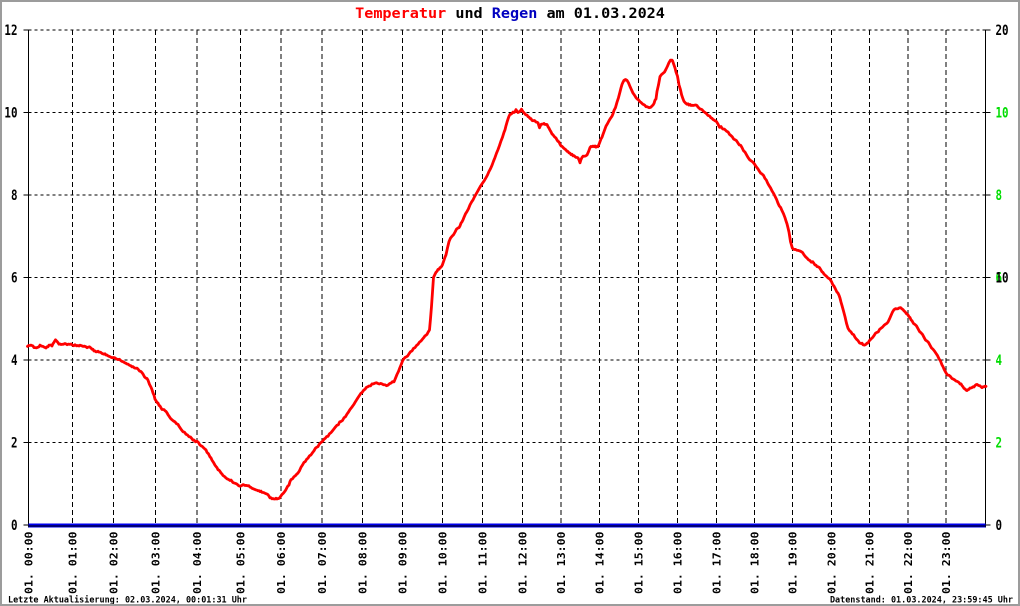 This screenshot has width=1020, height=606. Describe the element at coordinates (561, 563) in the screenshot. I see `x-tick-label-13: 01. 13:00` at that location.